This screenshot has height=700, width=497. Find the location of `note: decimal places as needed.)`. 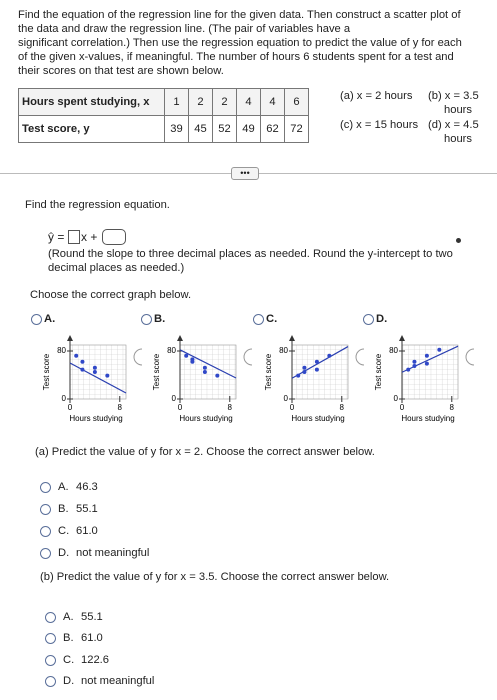

note: decimal places as needed.) is located at coordinates (116, 268).